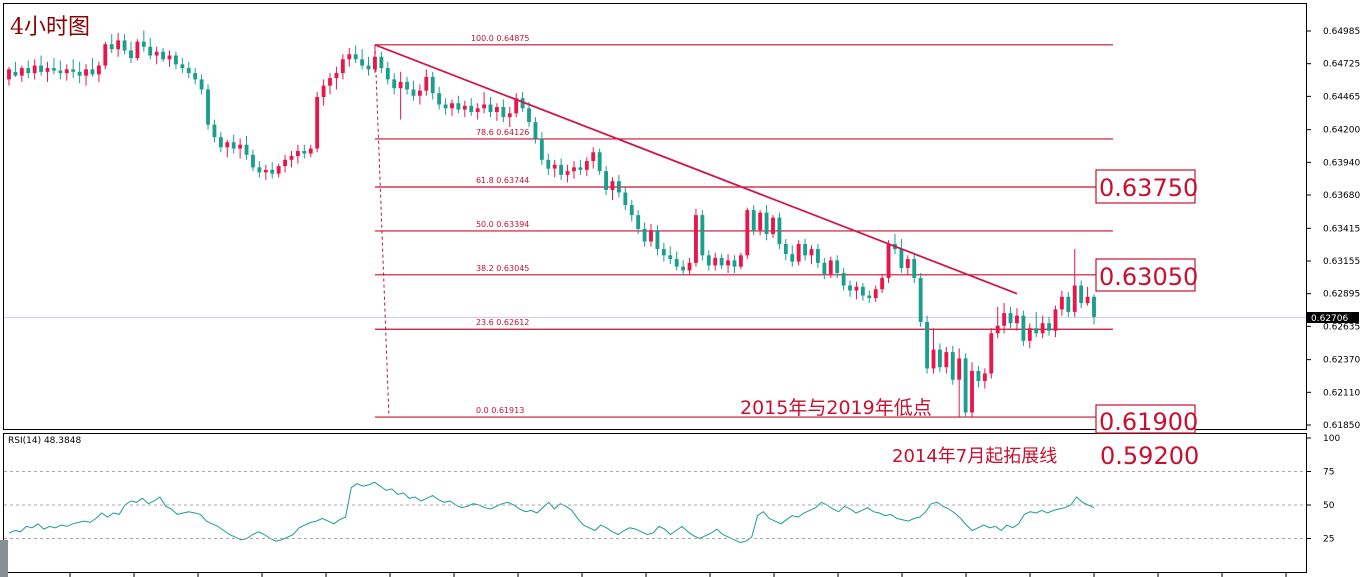 The height and width of the screenshot is (577, 1366). What do you see at coordinates (44, 441) in the screenshot?
I see `rsi-label: RSI(14) 48.3848` at bounding box center [44, 441].